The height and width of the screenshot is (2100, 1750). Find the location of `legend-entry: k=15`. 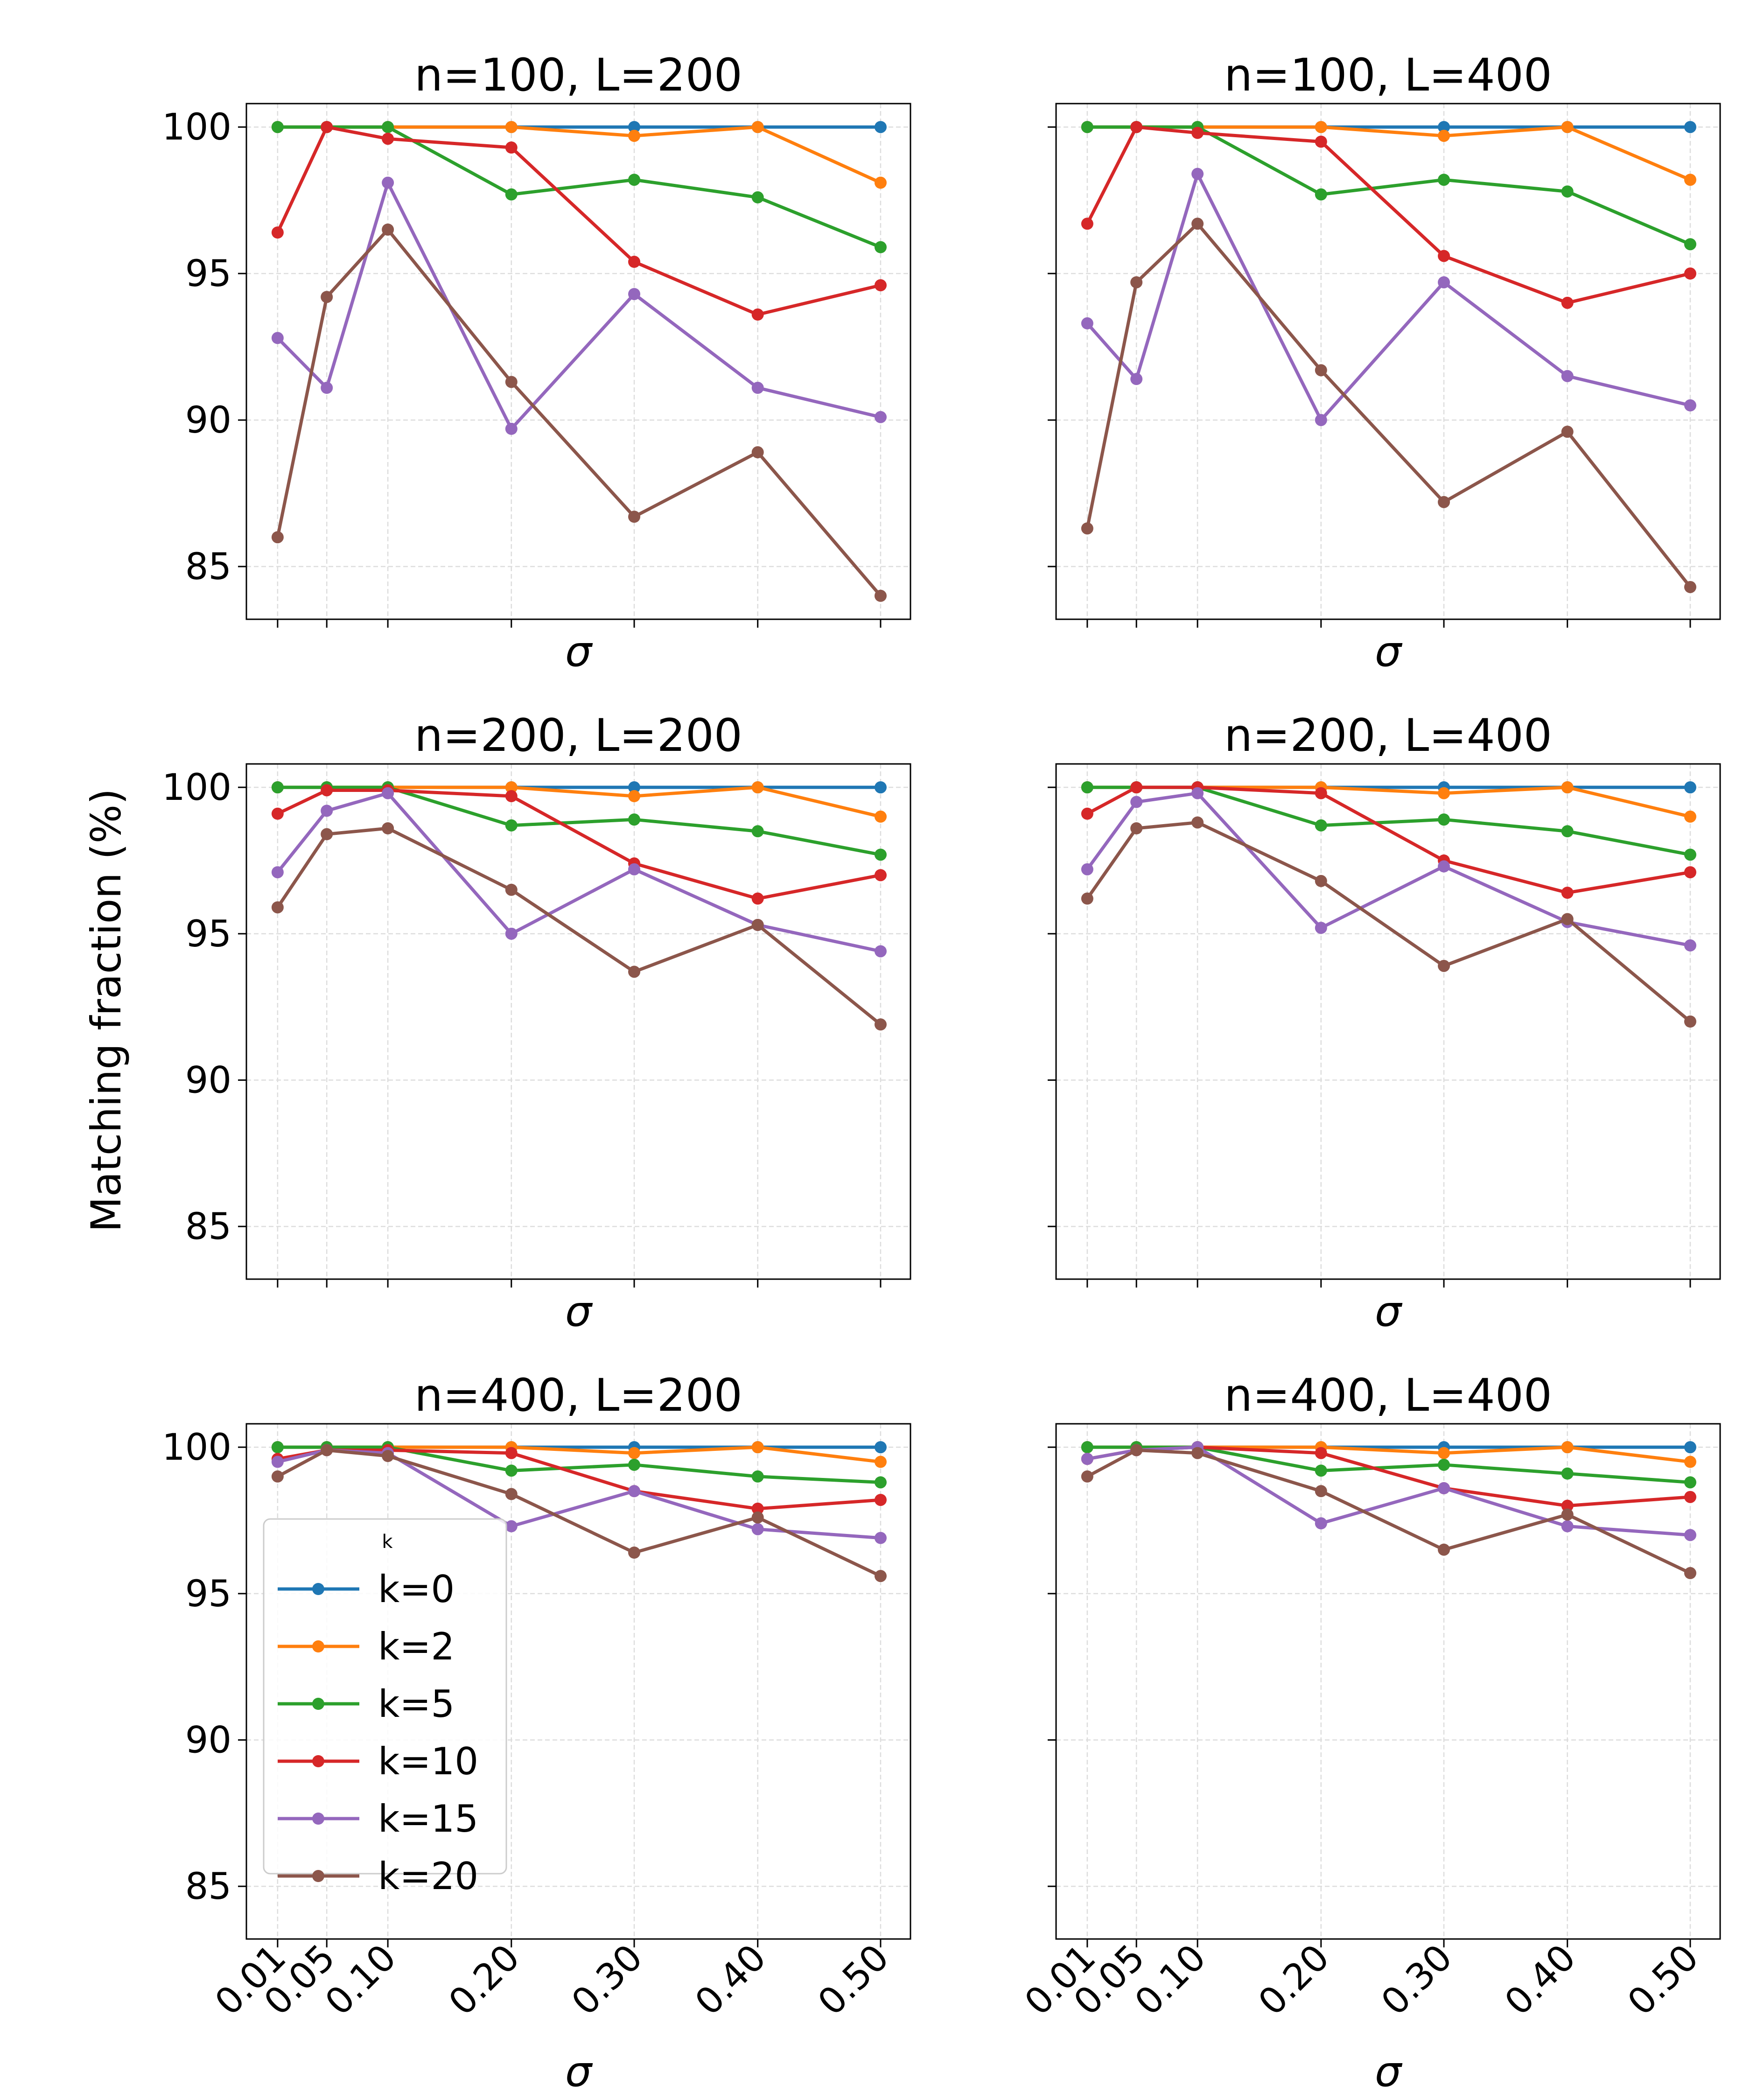

legend-entry: k=15 is located at coordinates (428, 1819).